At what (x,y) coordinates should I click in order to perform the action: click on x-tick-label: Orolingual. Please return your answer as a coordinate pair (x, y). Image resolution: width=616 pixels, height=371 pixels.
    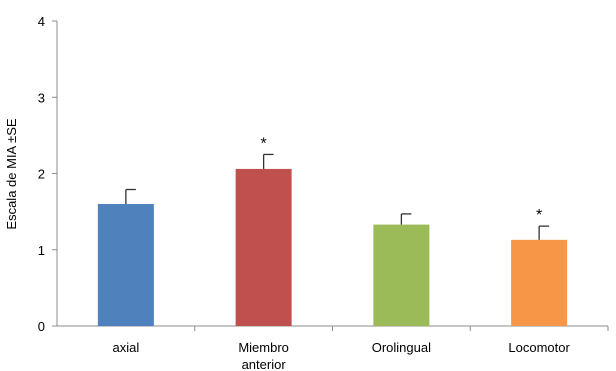
    Looking at the image, I should click on (401, 347).